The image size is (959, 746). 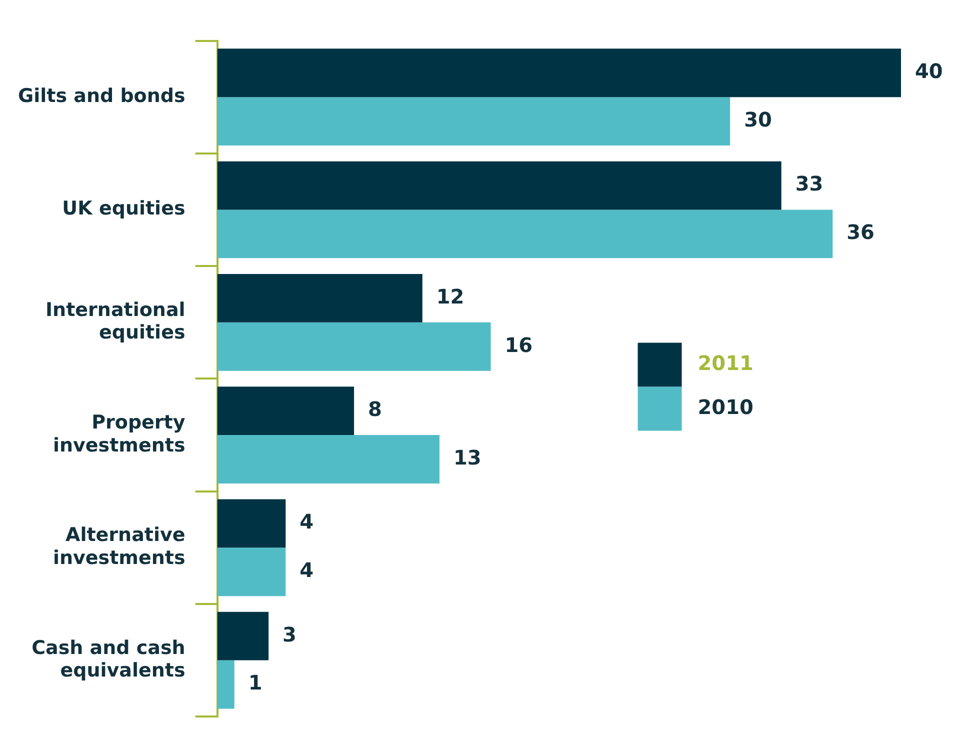 I want to click on data-label: 33, so click(x=809, y=184).